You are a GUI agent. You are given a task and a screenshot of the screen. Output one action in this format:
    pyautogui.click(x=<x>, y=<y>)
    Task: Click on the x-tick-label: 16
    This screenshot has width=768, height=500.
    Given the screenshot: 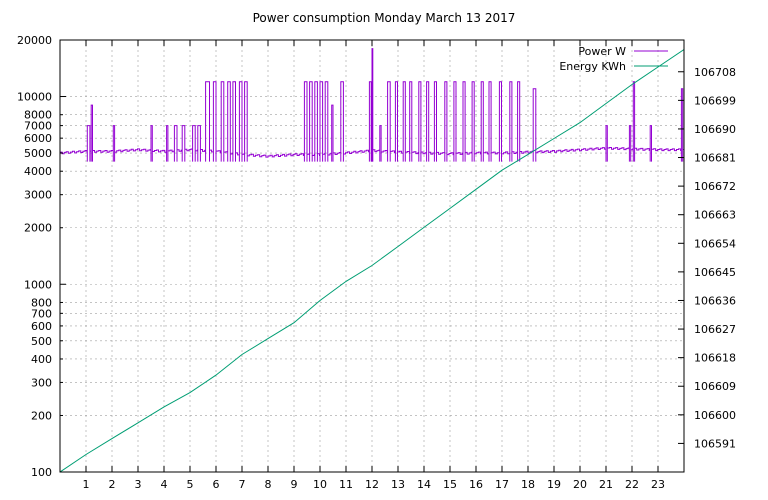 What is the action you would take?
    pyautogui.click(x=476, y=484)
    